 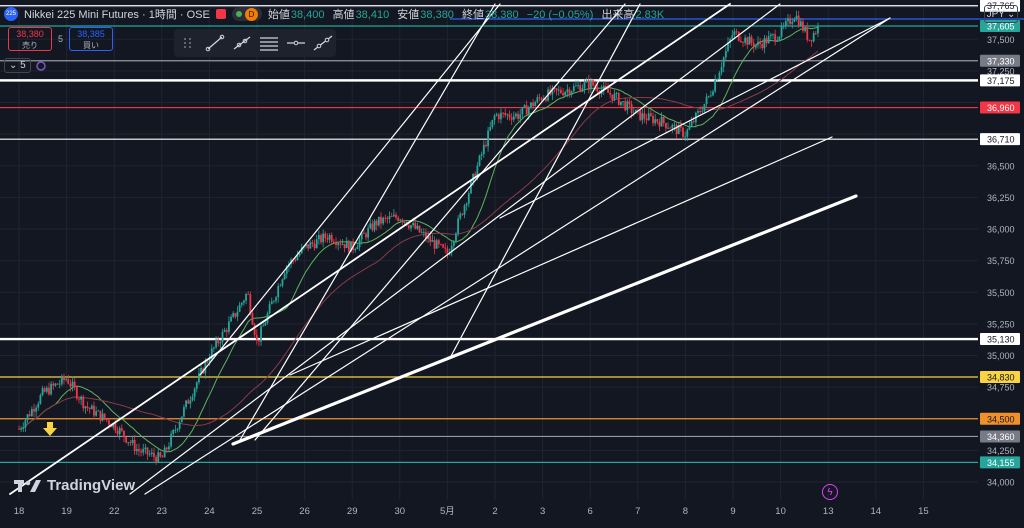 What do you see at coordinates (1001, 451) in the screenshot?
I see `y-tick-label: 34,250` at bounding box center [1001, 451].